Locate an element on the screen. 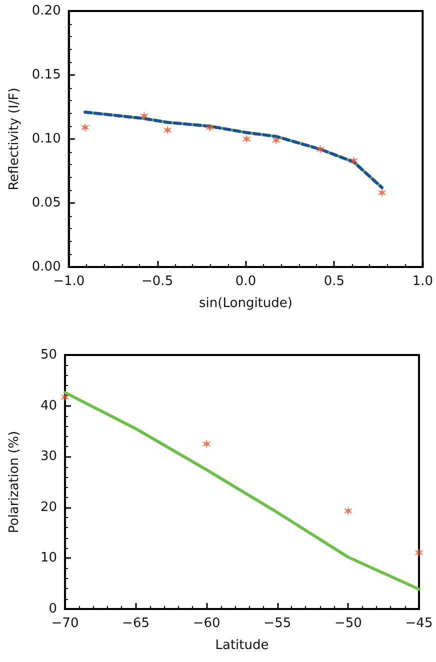  y-tick-label: 10 is located at coordinates (48, 558).